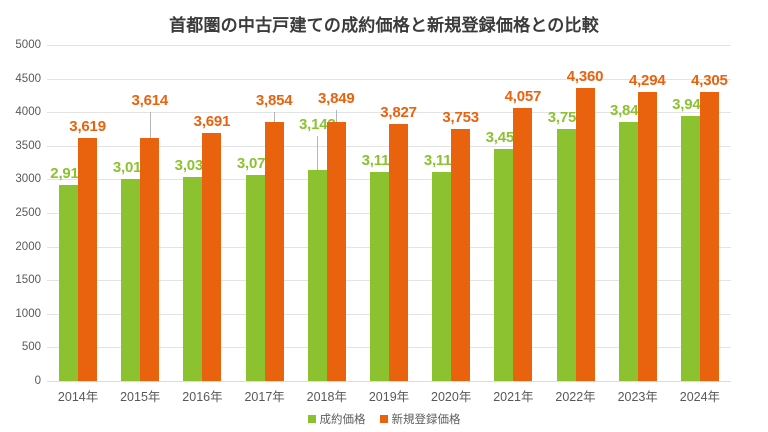 The height and width of the screenshot is (432, 768). What do you see at coordinates (709, 236) in the screenshot?
I see `bar-新規登録価格-2024年` at bounding box center [709, 236].